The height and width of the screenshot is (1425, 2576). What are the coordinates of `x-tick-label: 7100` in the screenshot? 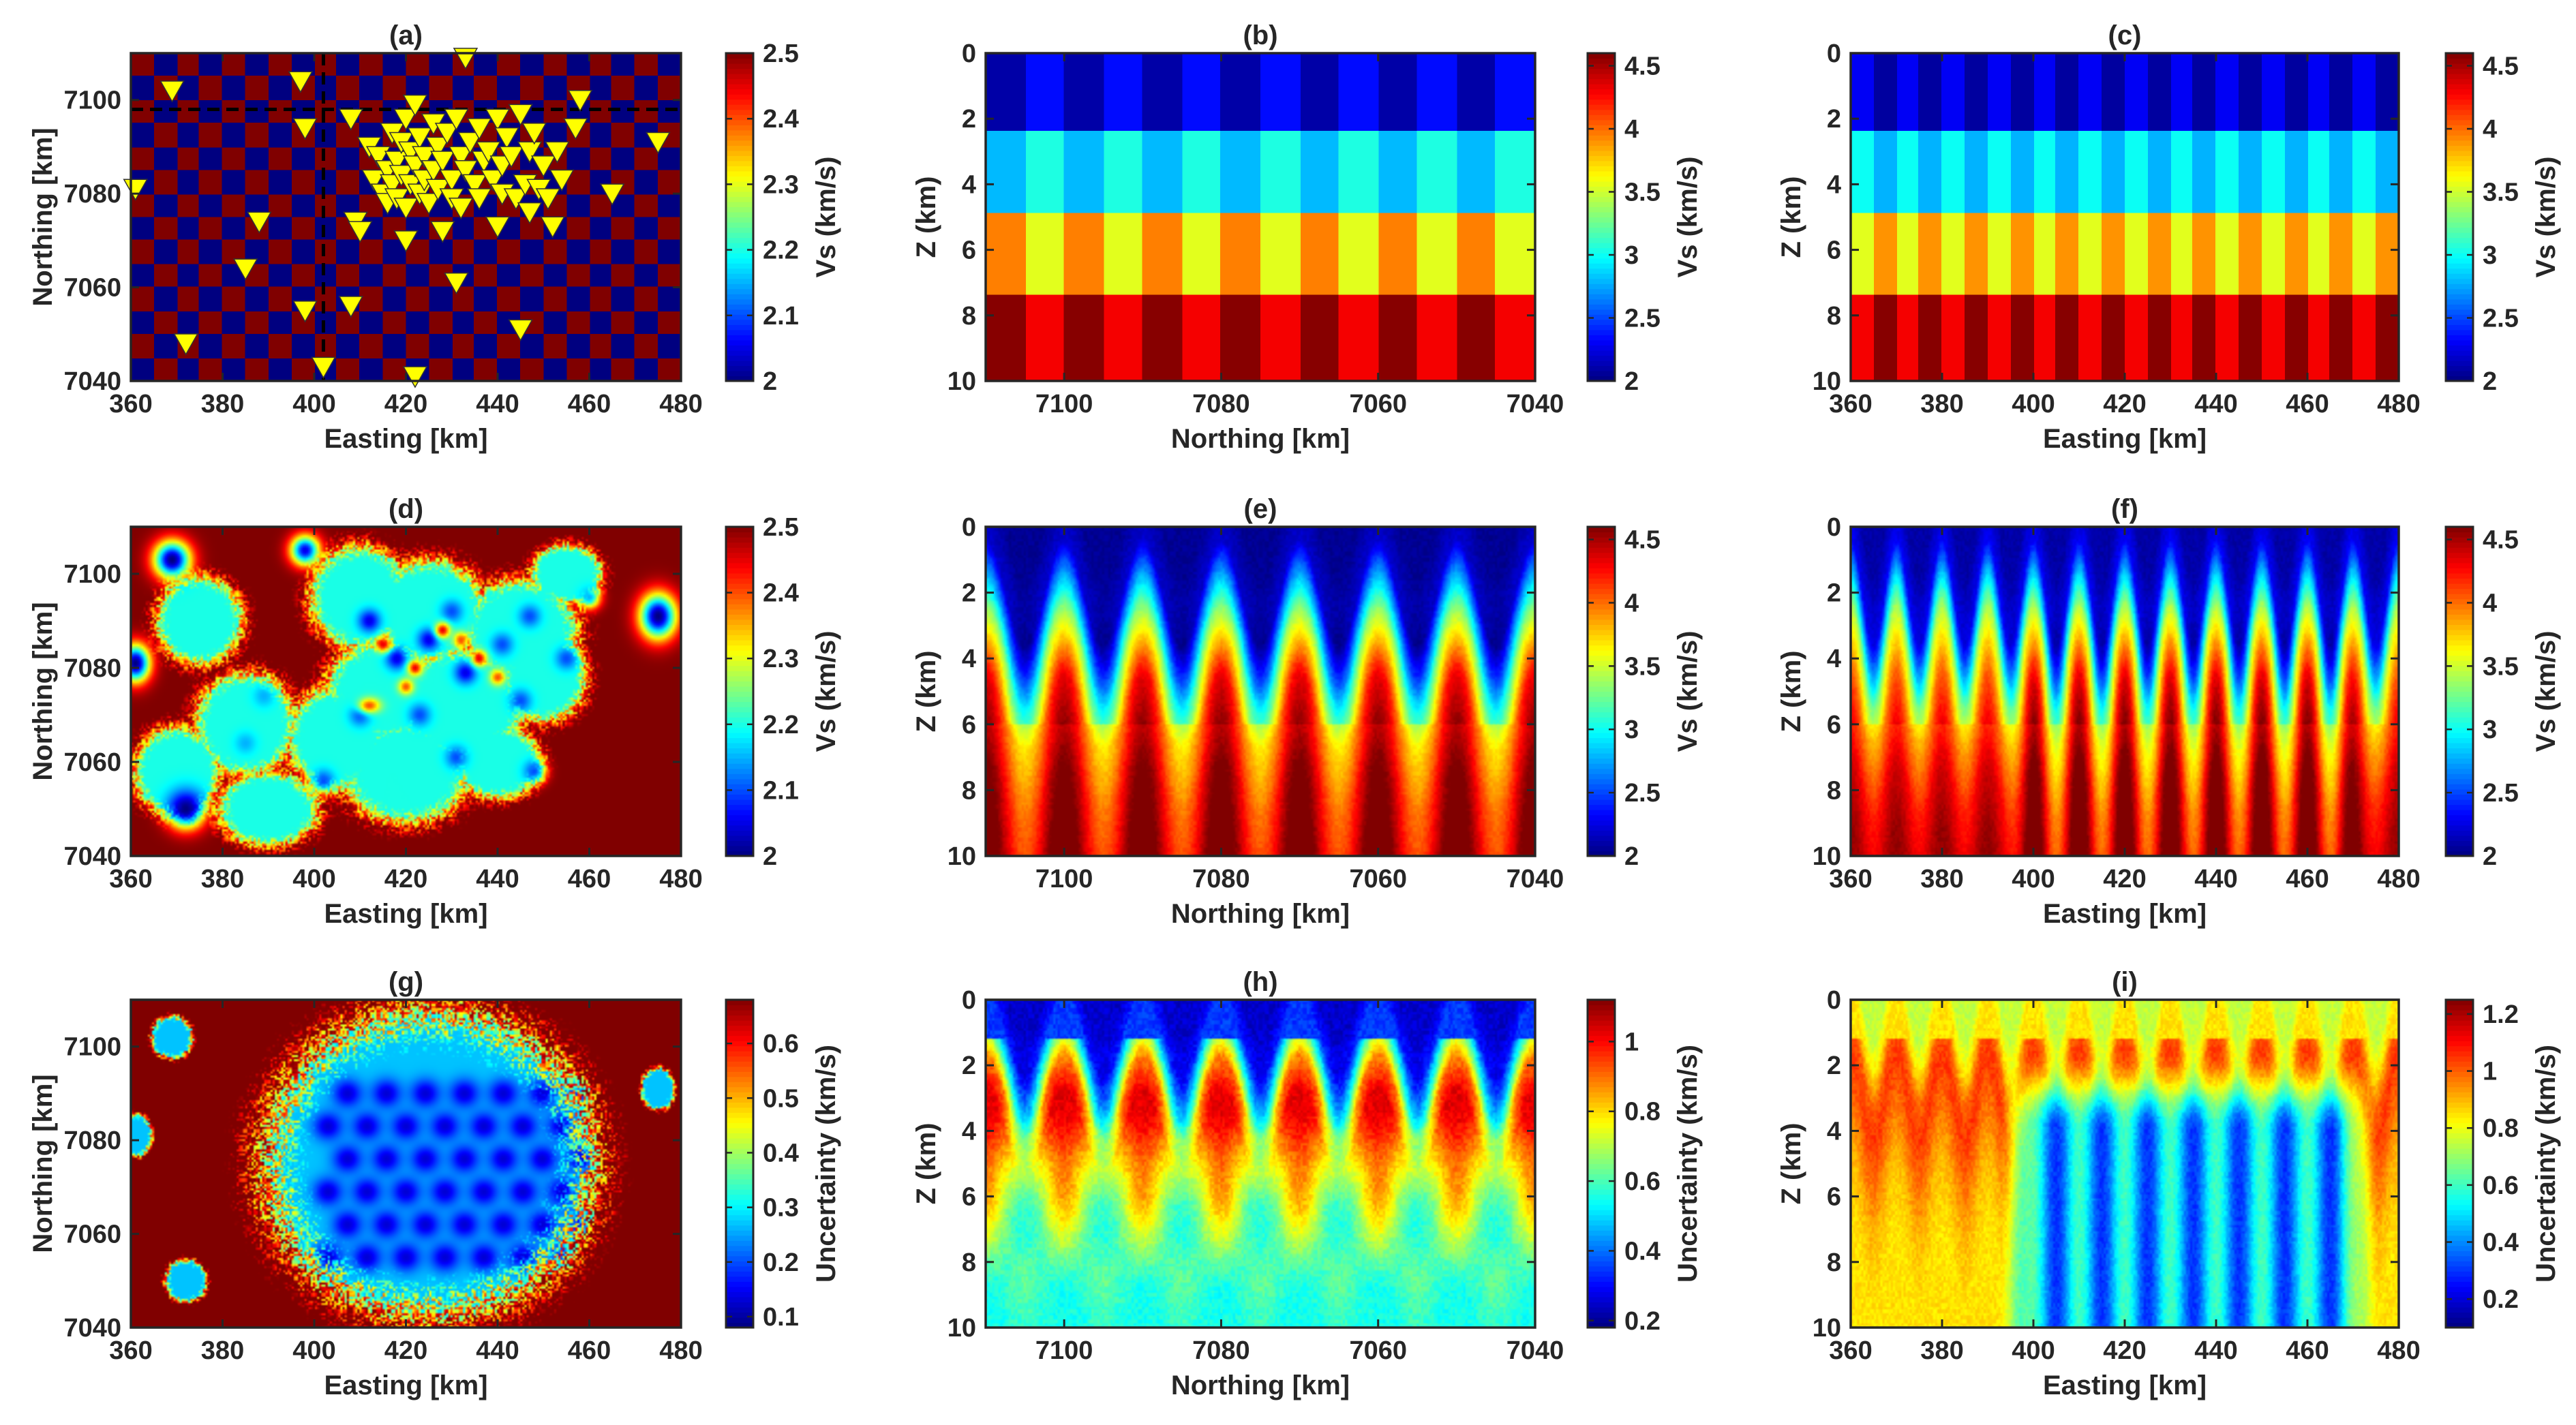 It's located at (1064, 404).